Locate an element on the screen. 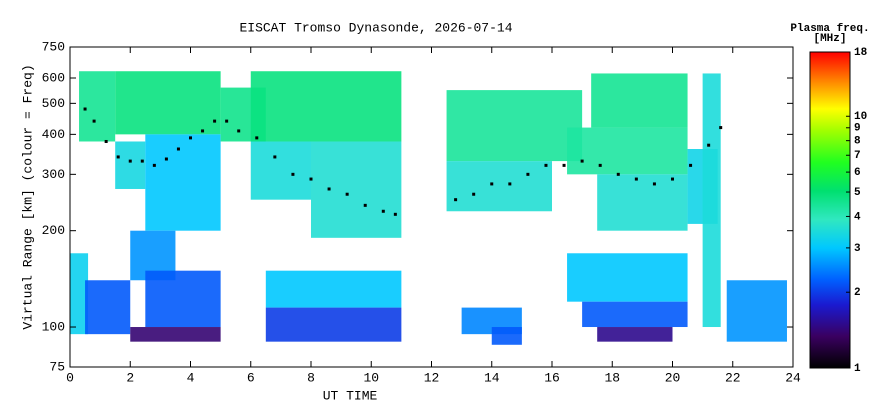  x-tick-label: 10 is located at coordinates (371, 377).